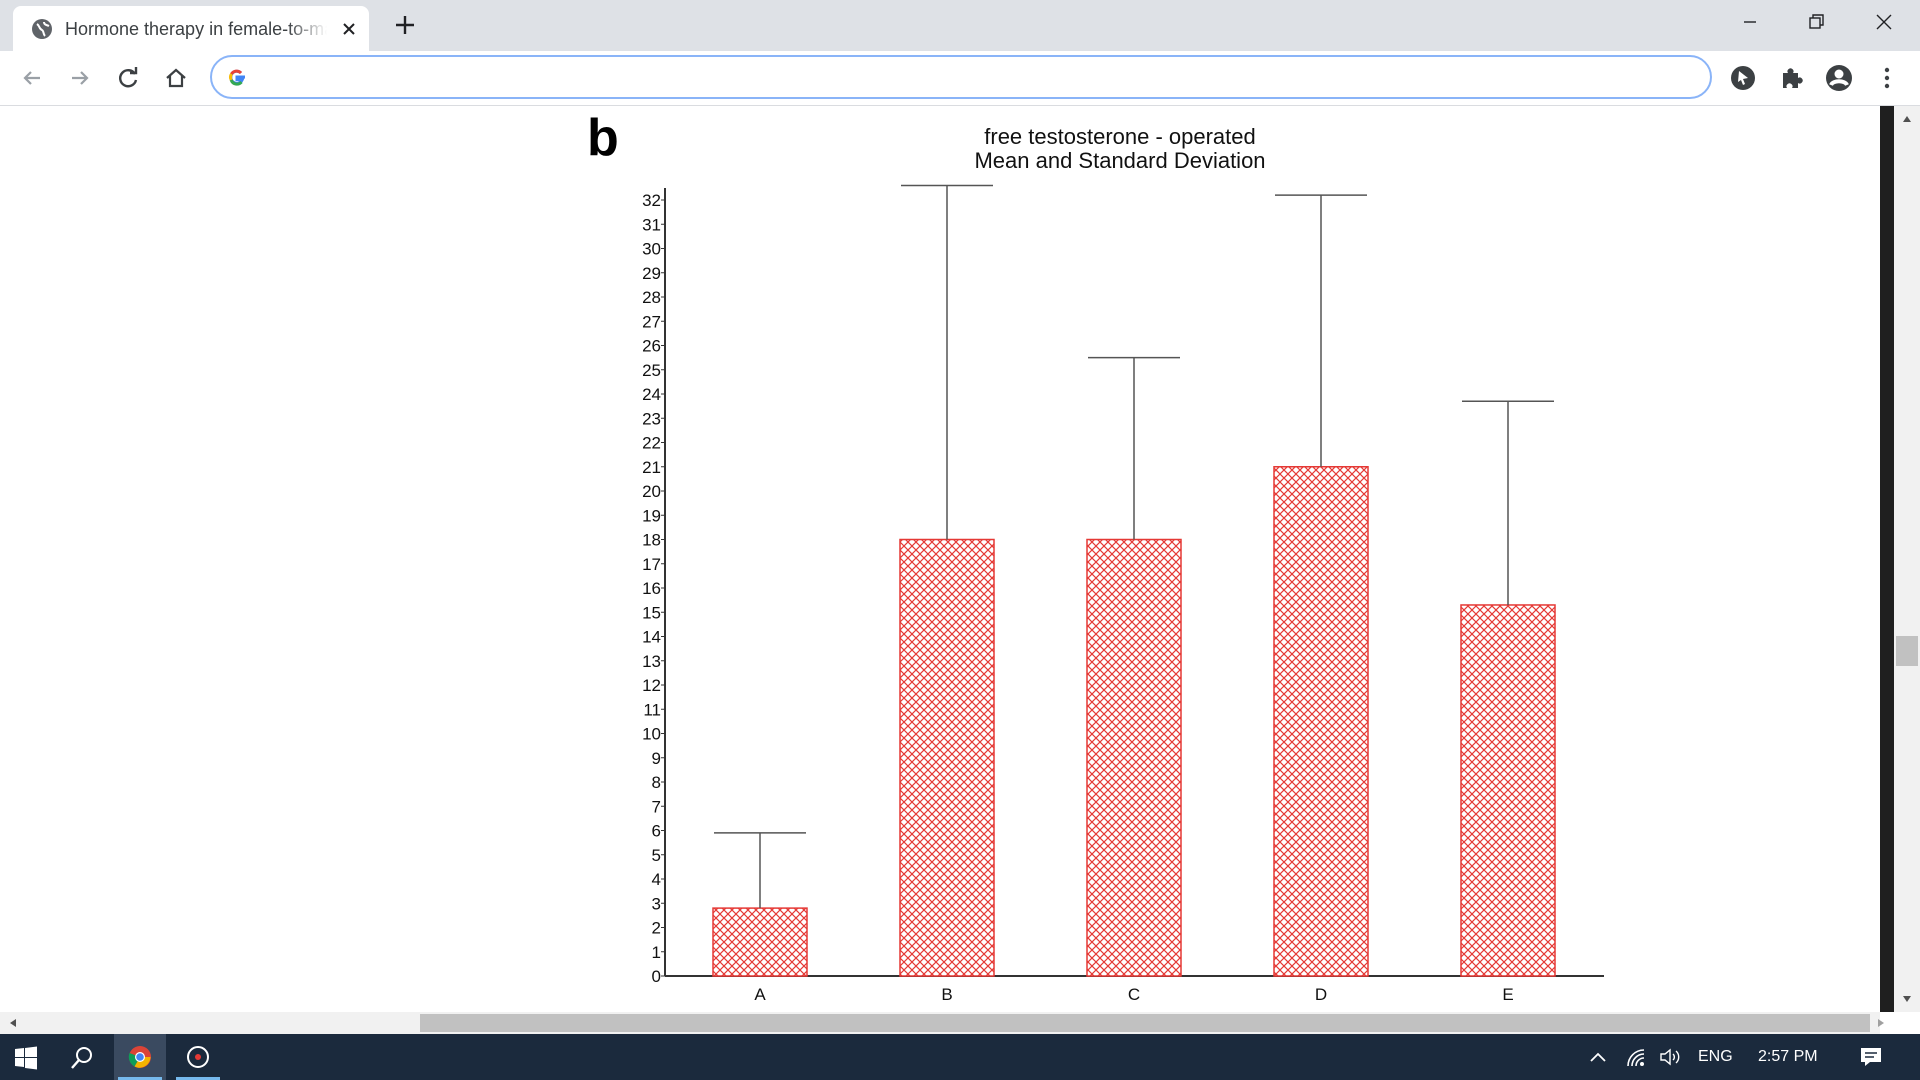 The width and height of the screenshot is (1920, 1080). Describe the element at coordinates (656, 855) in the screenshot. I see `y-tick-label: 5` at that location.